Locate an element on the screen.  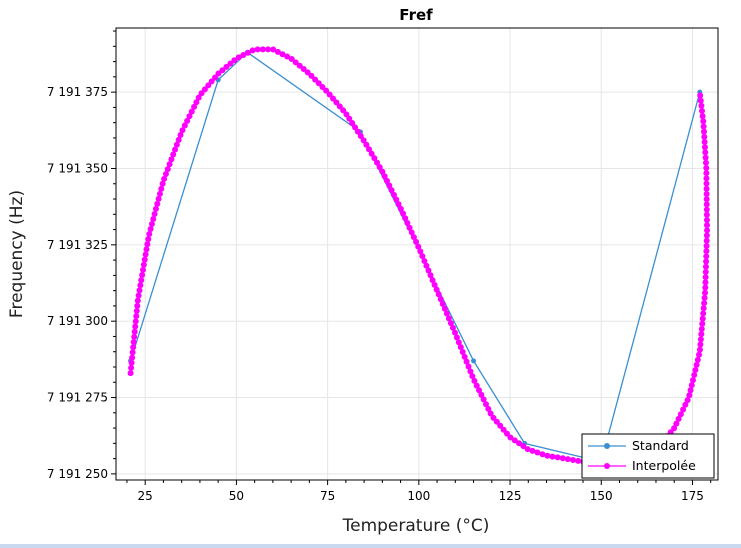
chart-title: Fref is located at coordinates (416, 15).